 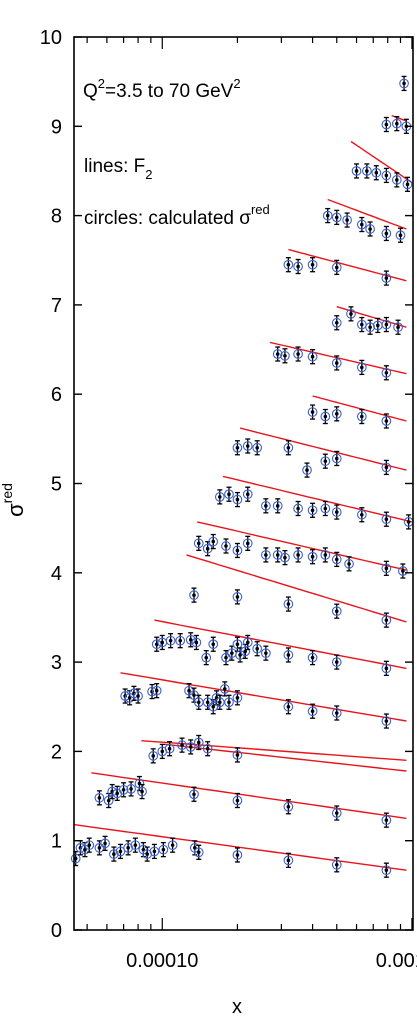 What do you see at coordinates (56, 931) in the screenshot?
I see `y-tick-label: 0` at bounding box center [56, 931].